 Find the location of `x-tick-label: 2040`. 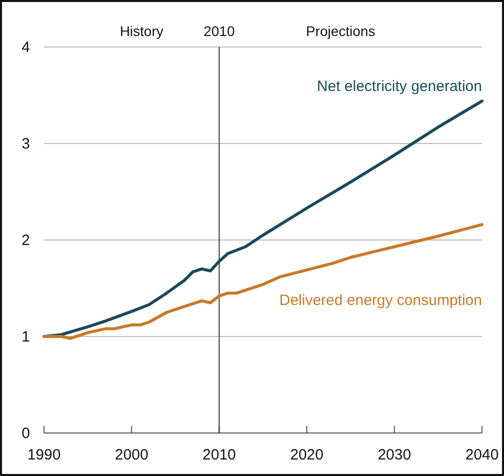

x-tick-label: 2040 is located at coordinates (482, 455).